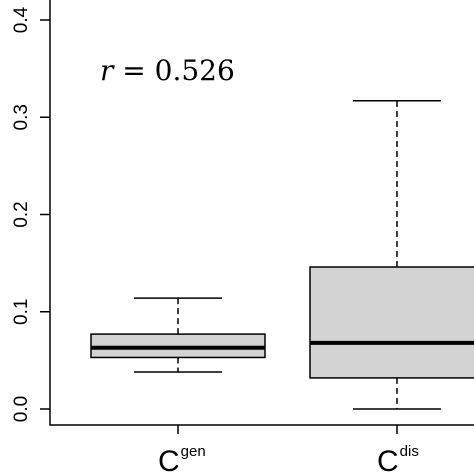 The image size is (474, 474). I want to click on y-tick-label: 0.3, so click(21, 117).